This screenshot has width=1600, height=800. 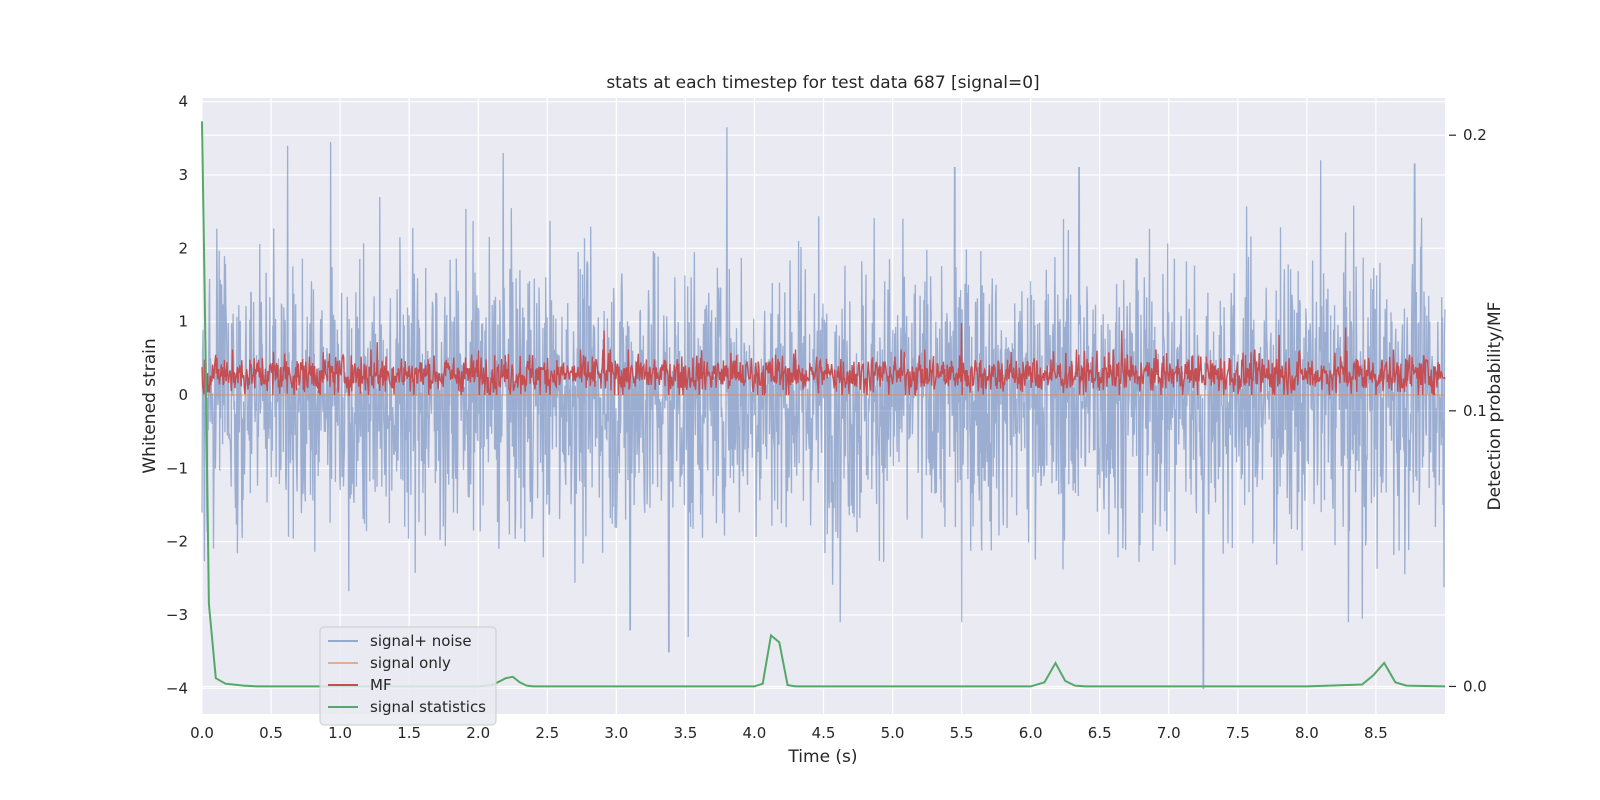 What do you see at coordinates (410, 663) in the screenshot?
I see `legend-label-signal-only: signal only` at bounding box center [410, 663].